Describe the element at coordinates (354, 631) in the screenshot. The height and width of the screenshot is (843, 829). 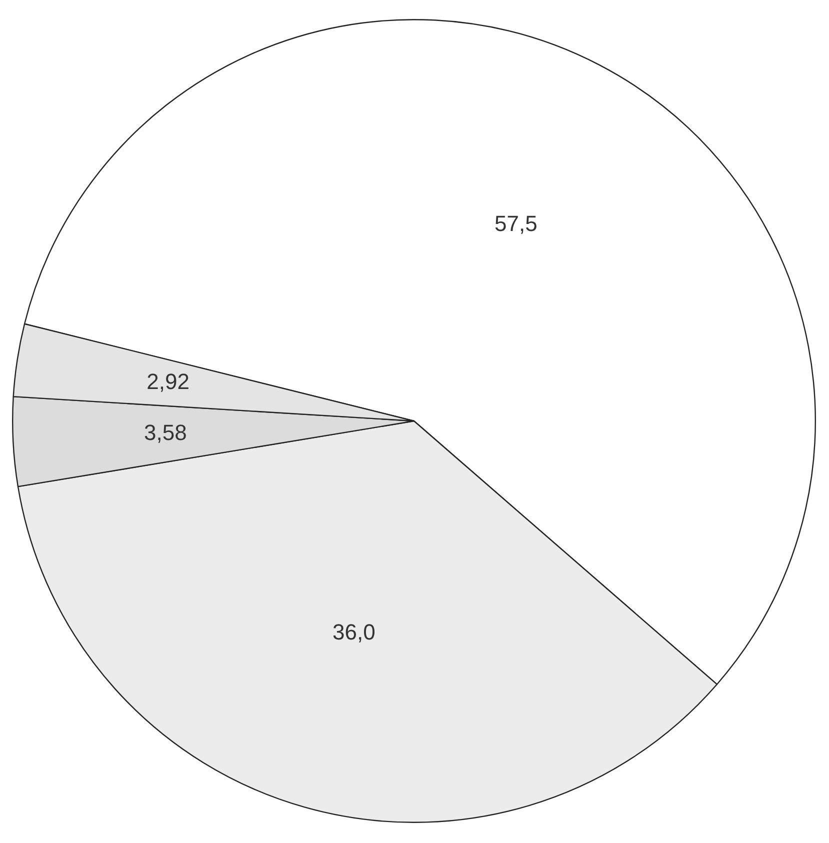
I see `data-label: 36,0` at that location.